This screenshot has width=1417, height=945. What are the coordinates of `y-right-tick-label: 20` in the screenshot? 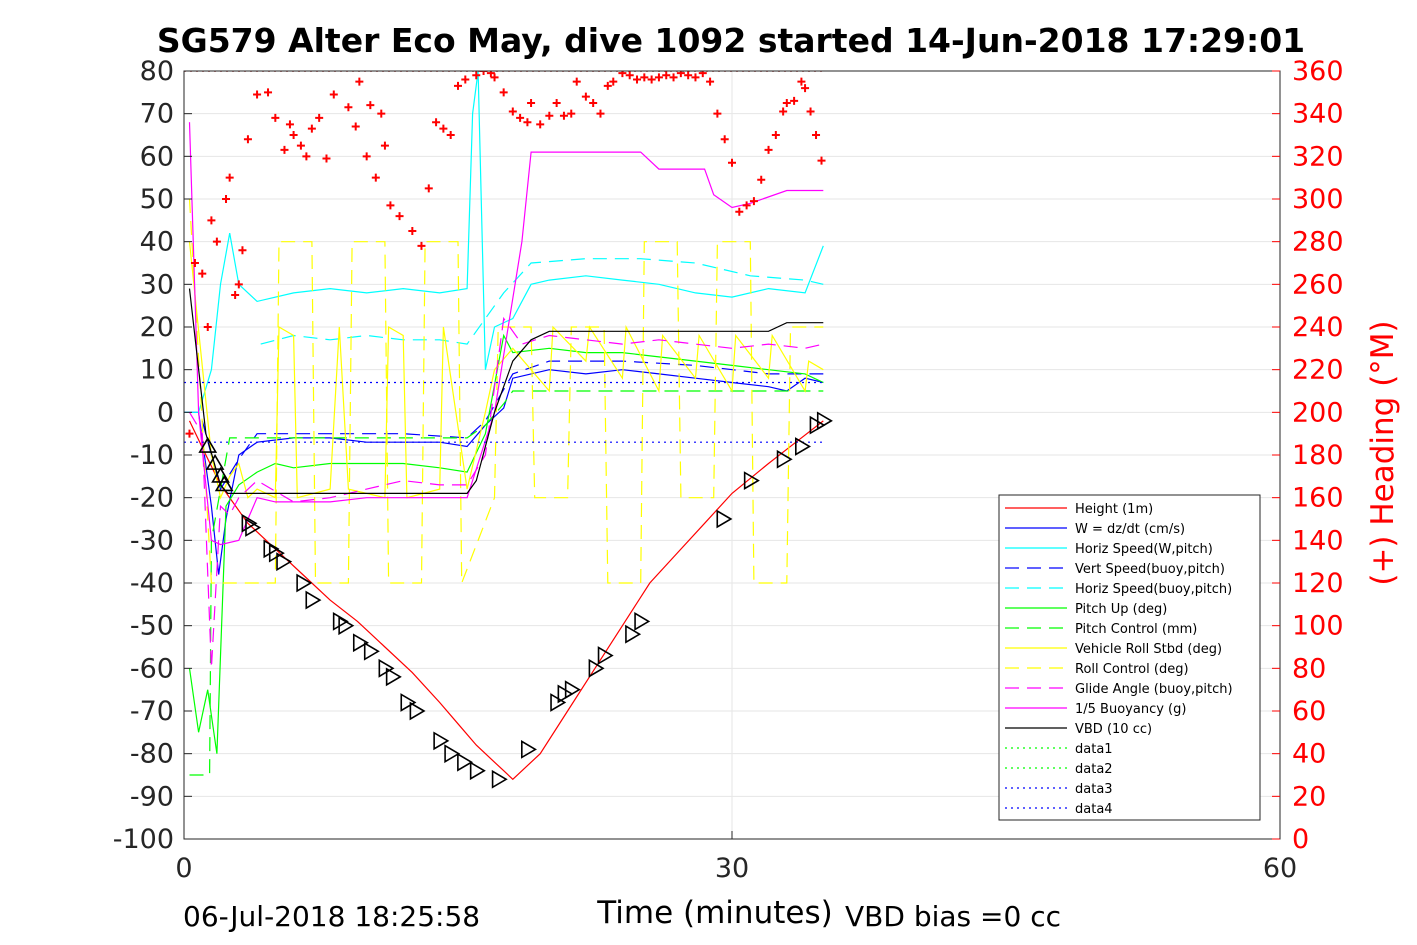 It's located at (1309, 796).